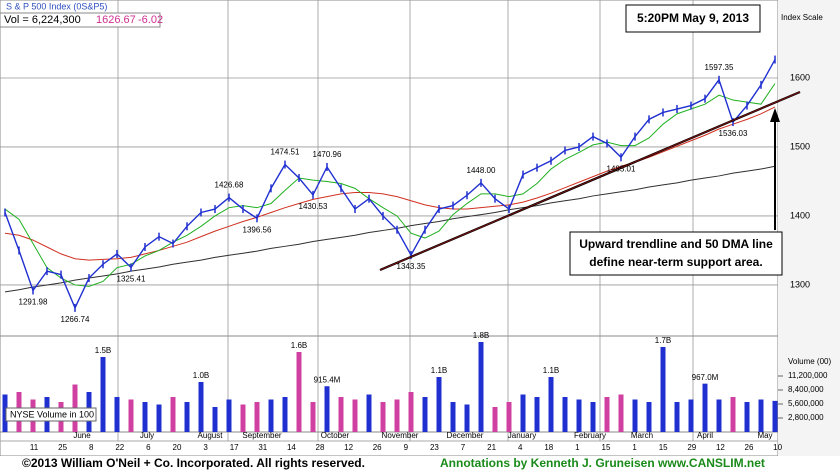  What do you see at coordinates (806, 389) in the screenshot?
I see `y2-tick-label: 8,400,000` at bounding box center [806, 389].